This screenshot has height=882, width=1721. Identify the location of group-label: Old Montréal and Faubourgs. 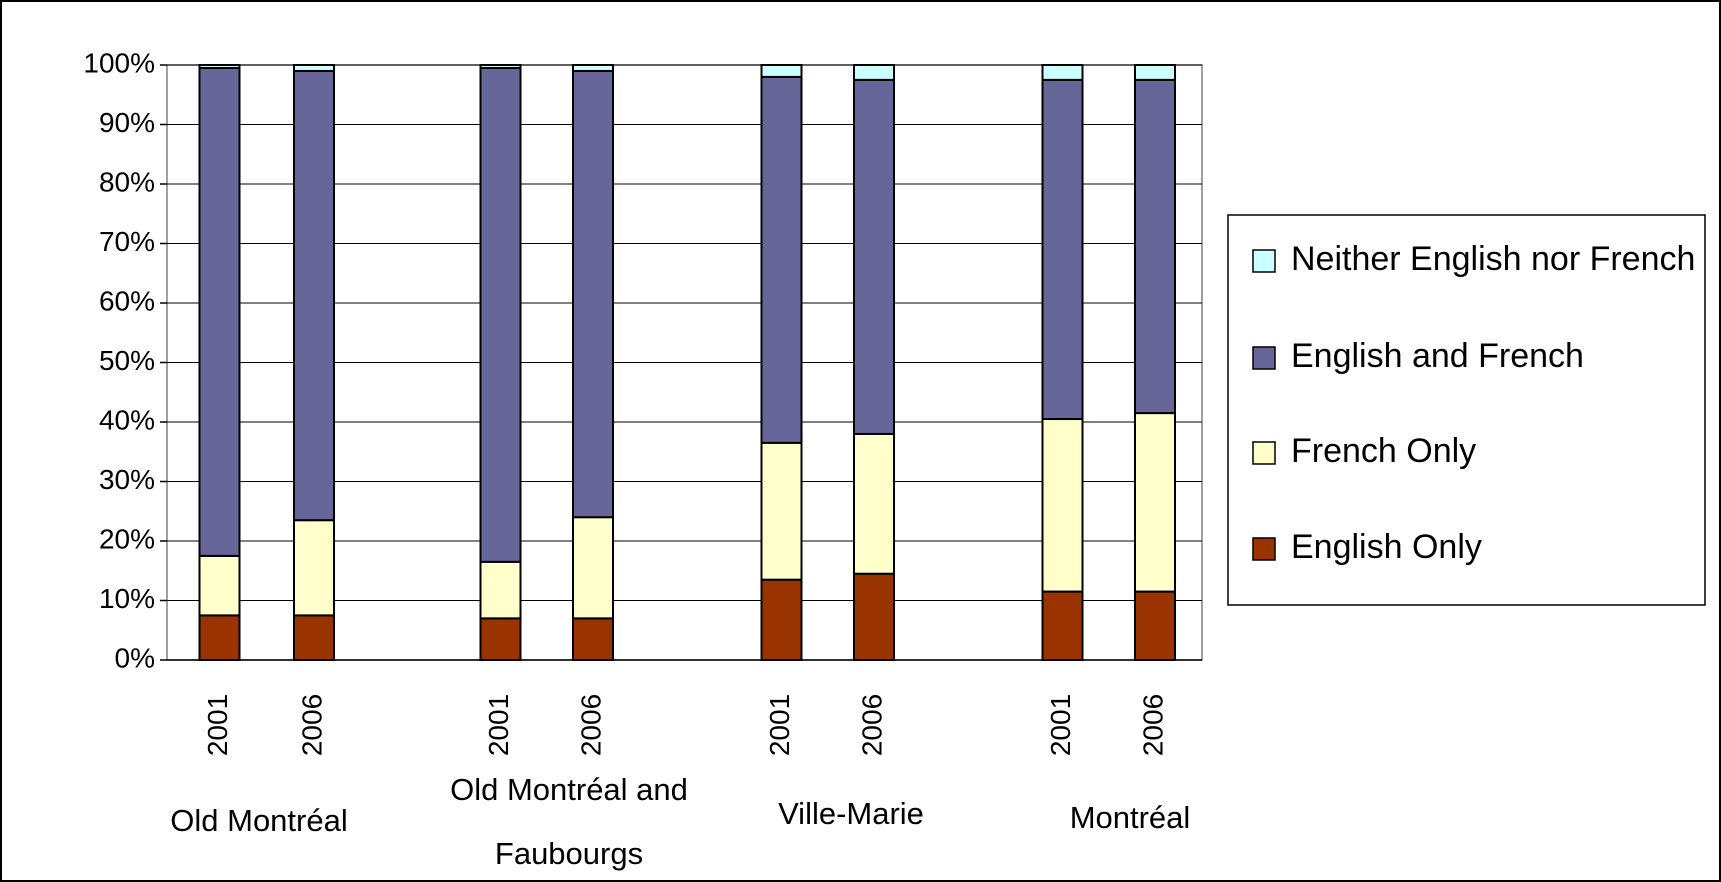
(569, 821).